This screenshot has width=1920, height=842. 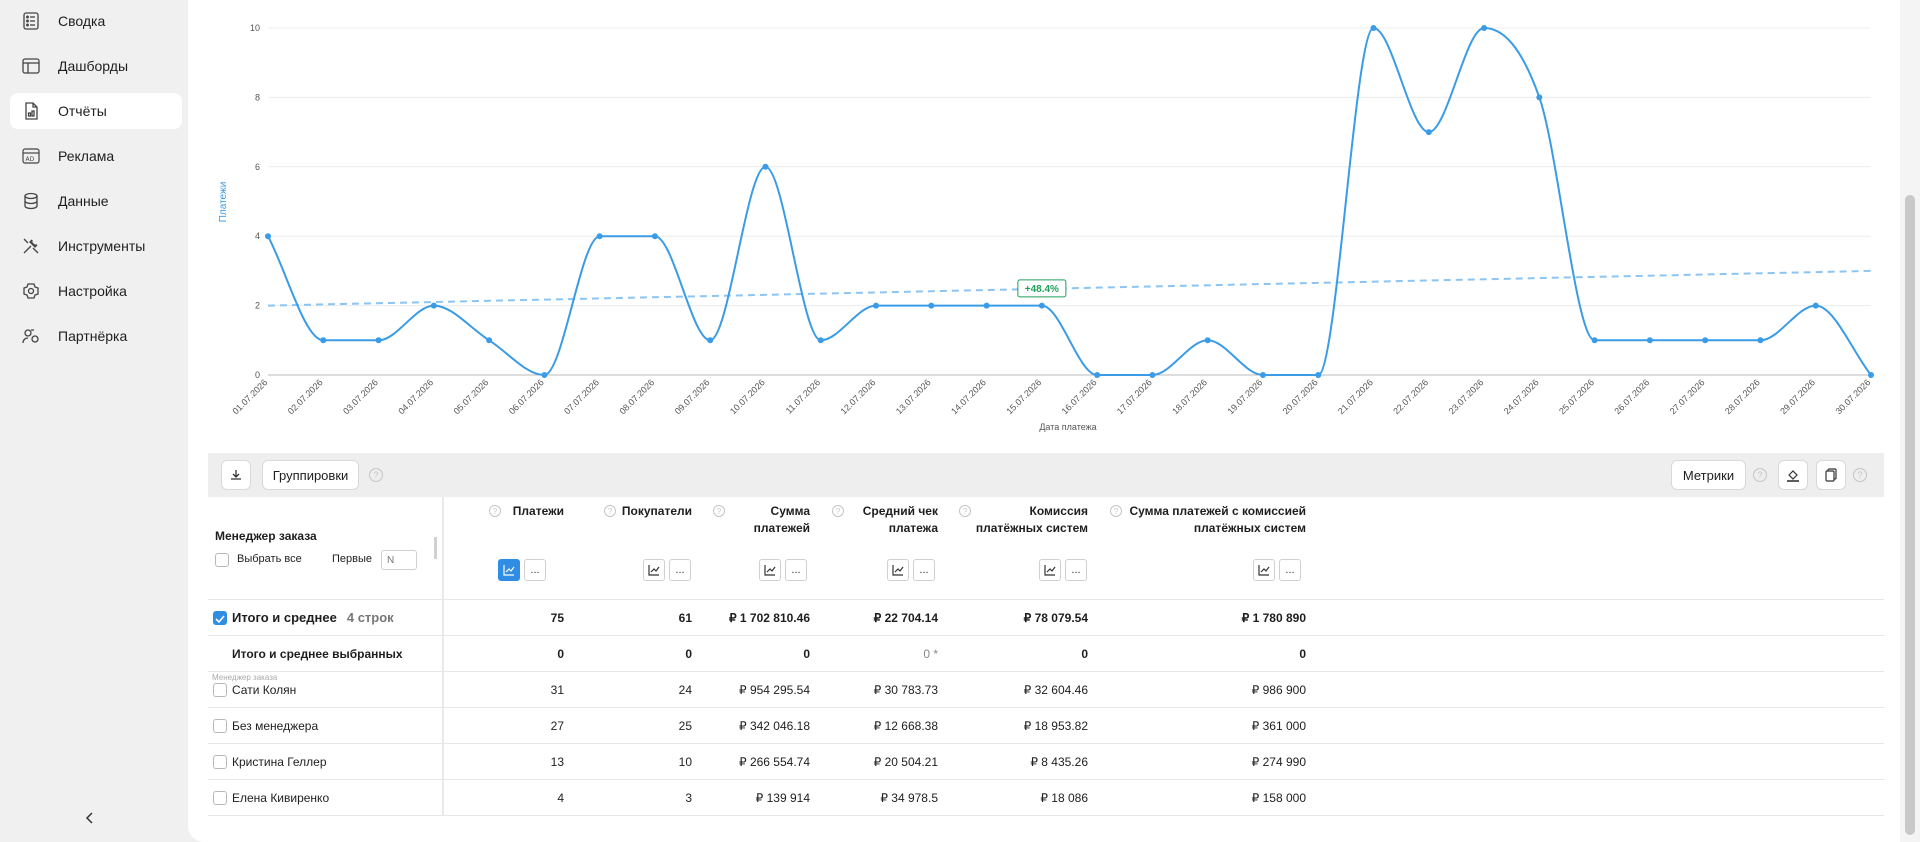 What do you see at coordinates (96, 21) in the screenshot?
I see `sidebar-item-summary: Сводка` at bounding box center [96, 21].